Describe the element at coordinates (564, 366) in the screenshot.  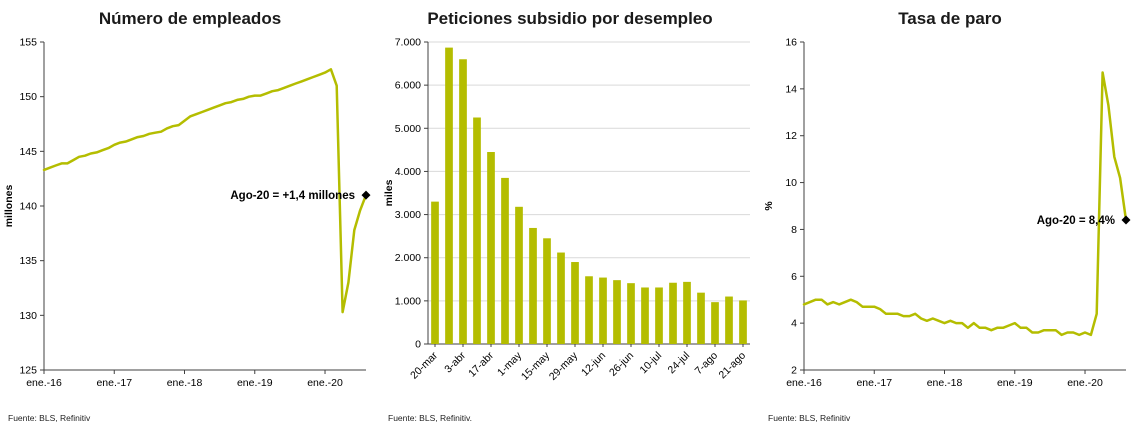
I see `x-tick-label: 29-may` at that location.